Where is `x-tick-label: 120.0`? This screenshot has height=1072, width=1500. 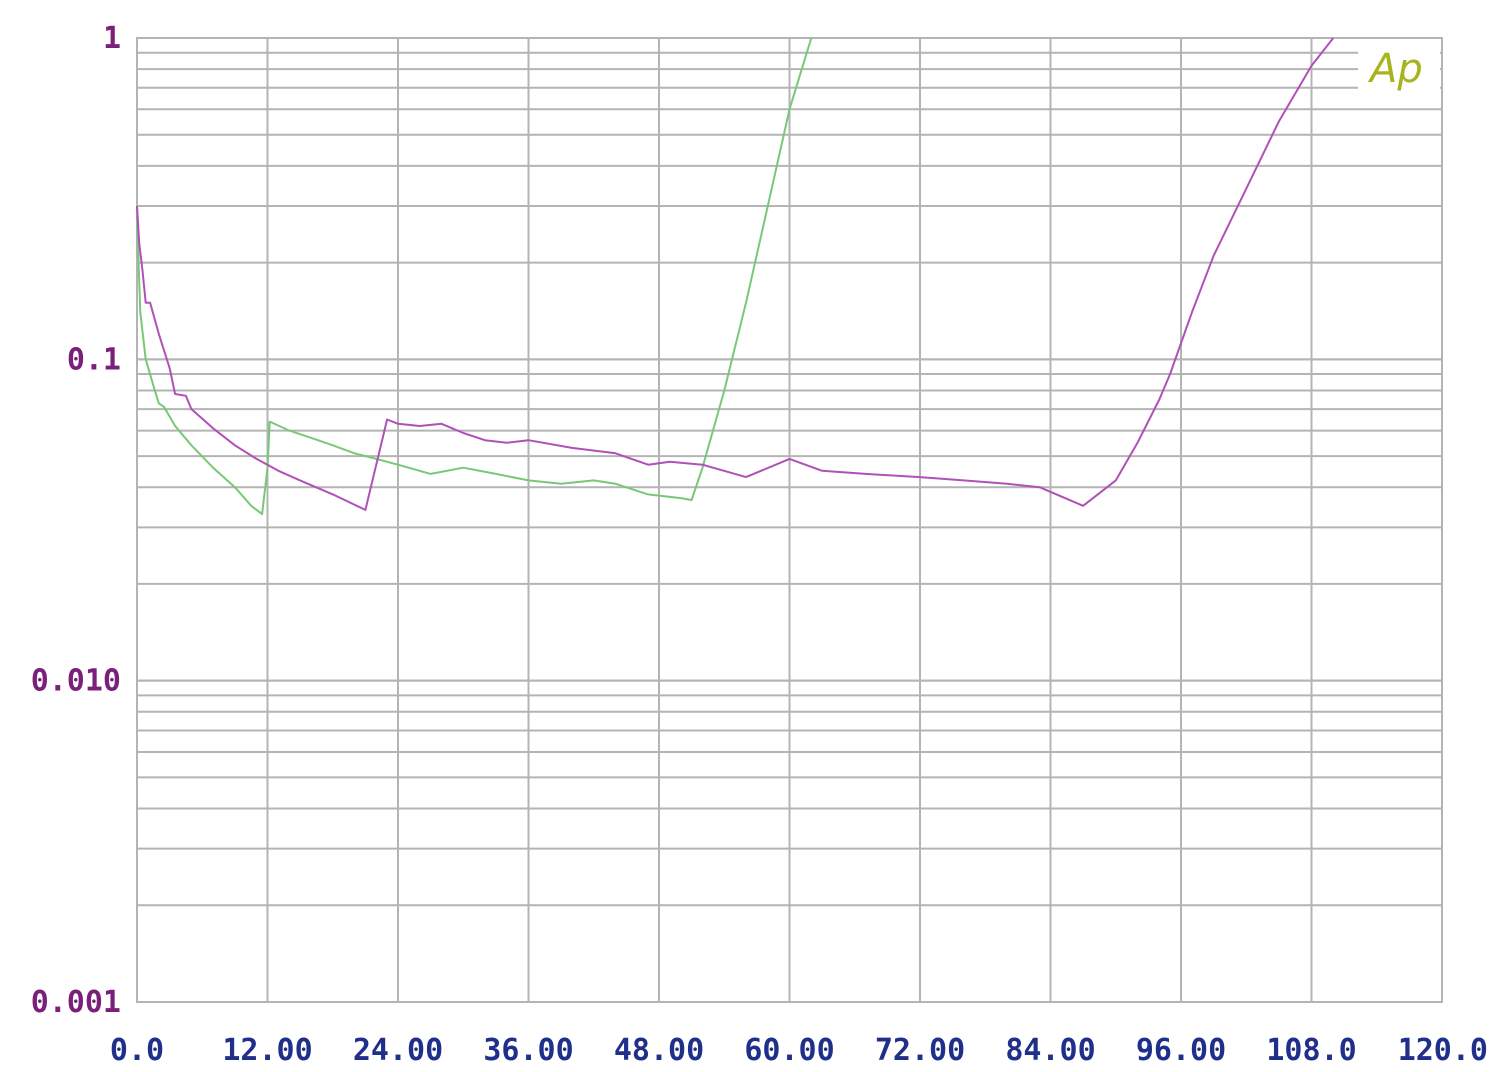
x-tick-label: 120.0 is located at coordinates (1443, 1050).